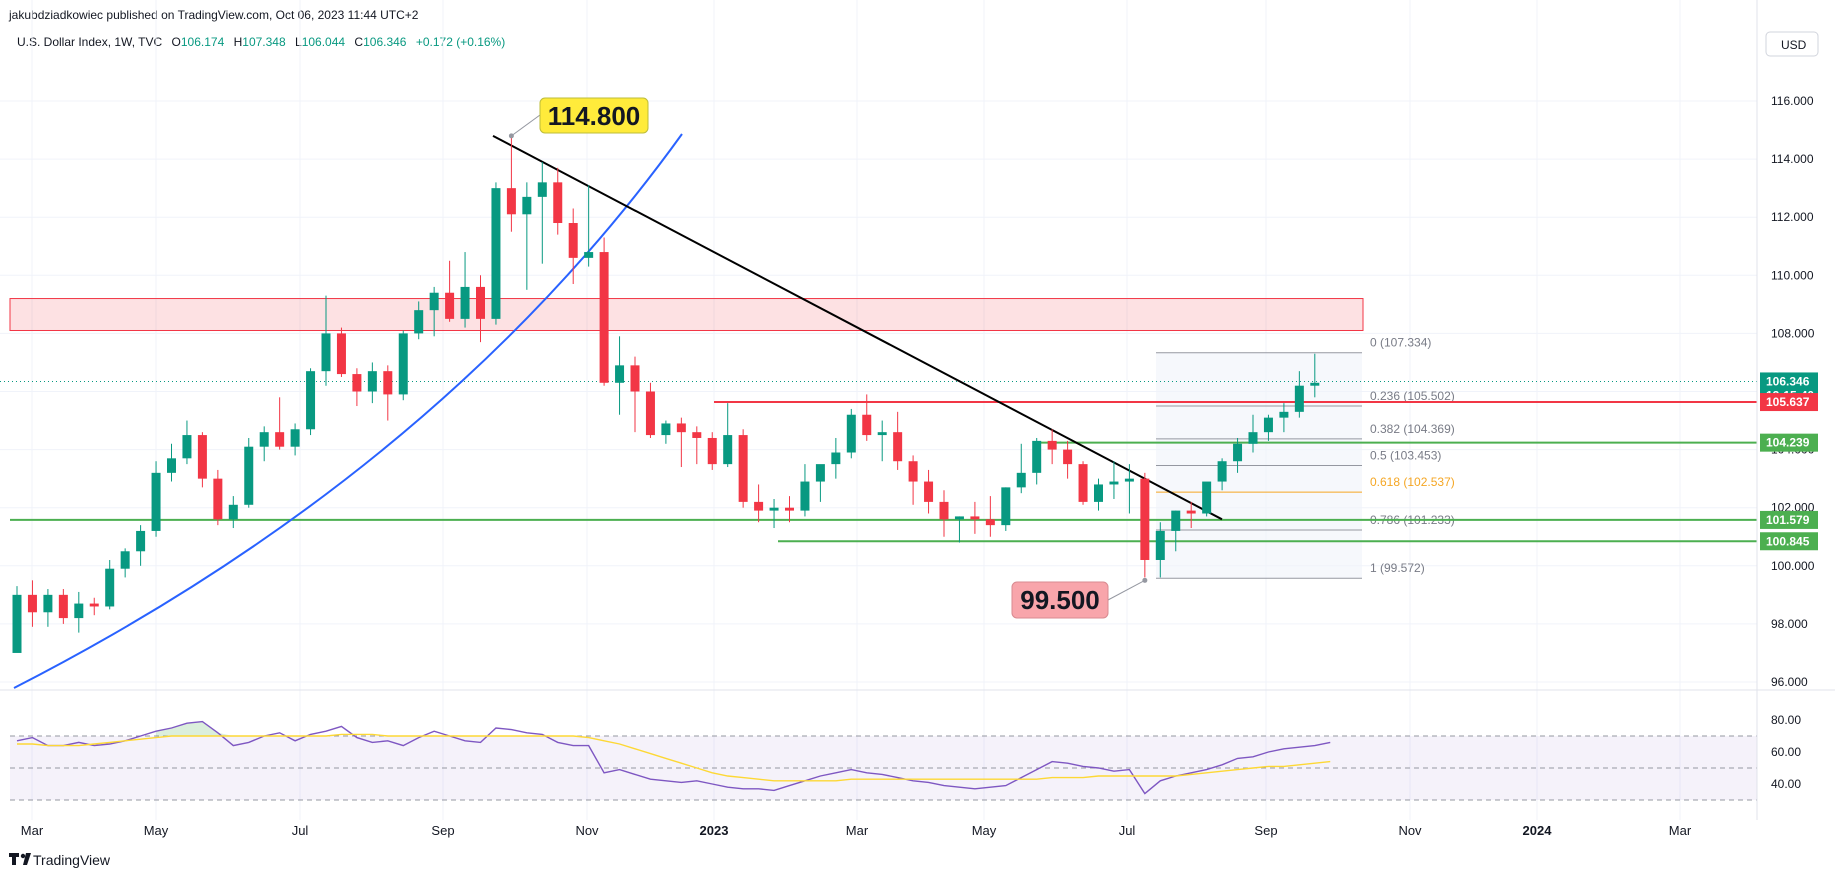 Image resolution: width=1835 pixels, height=879 pixels. What do you see at coordinates (1786, 784) in the screenshot?
I see `rsi-tick-label: 40.00` at bounding box center [1786, 784].